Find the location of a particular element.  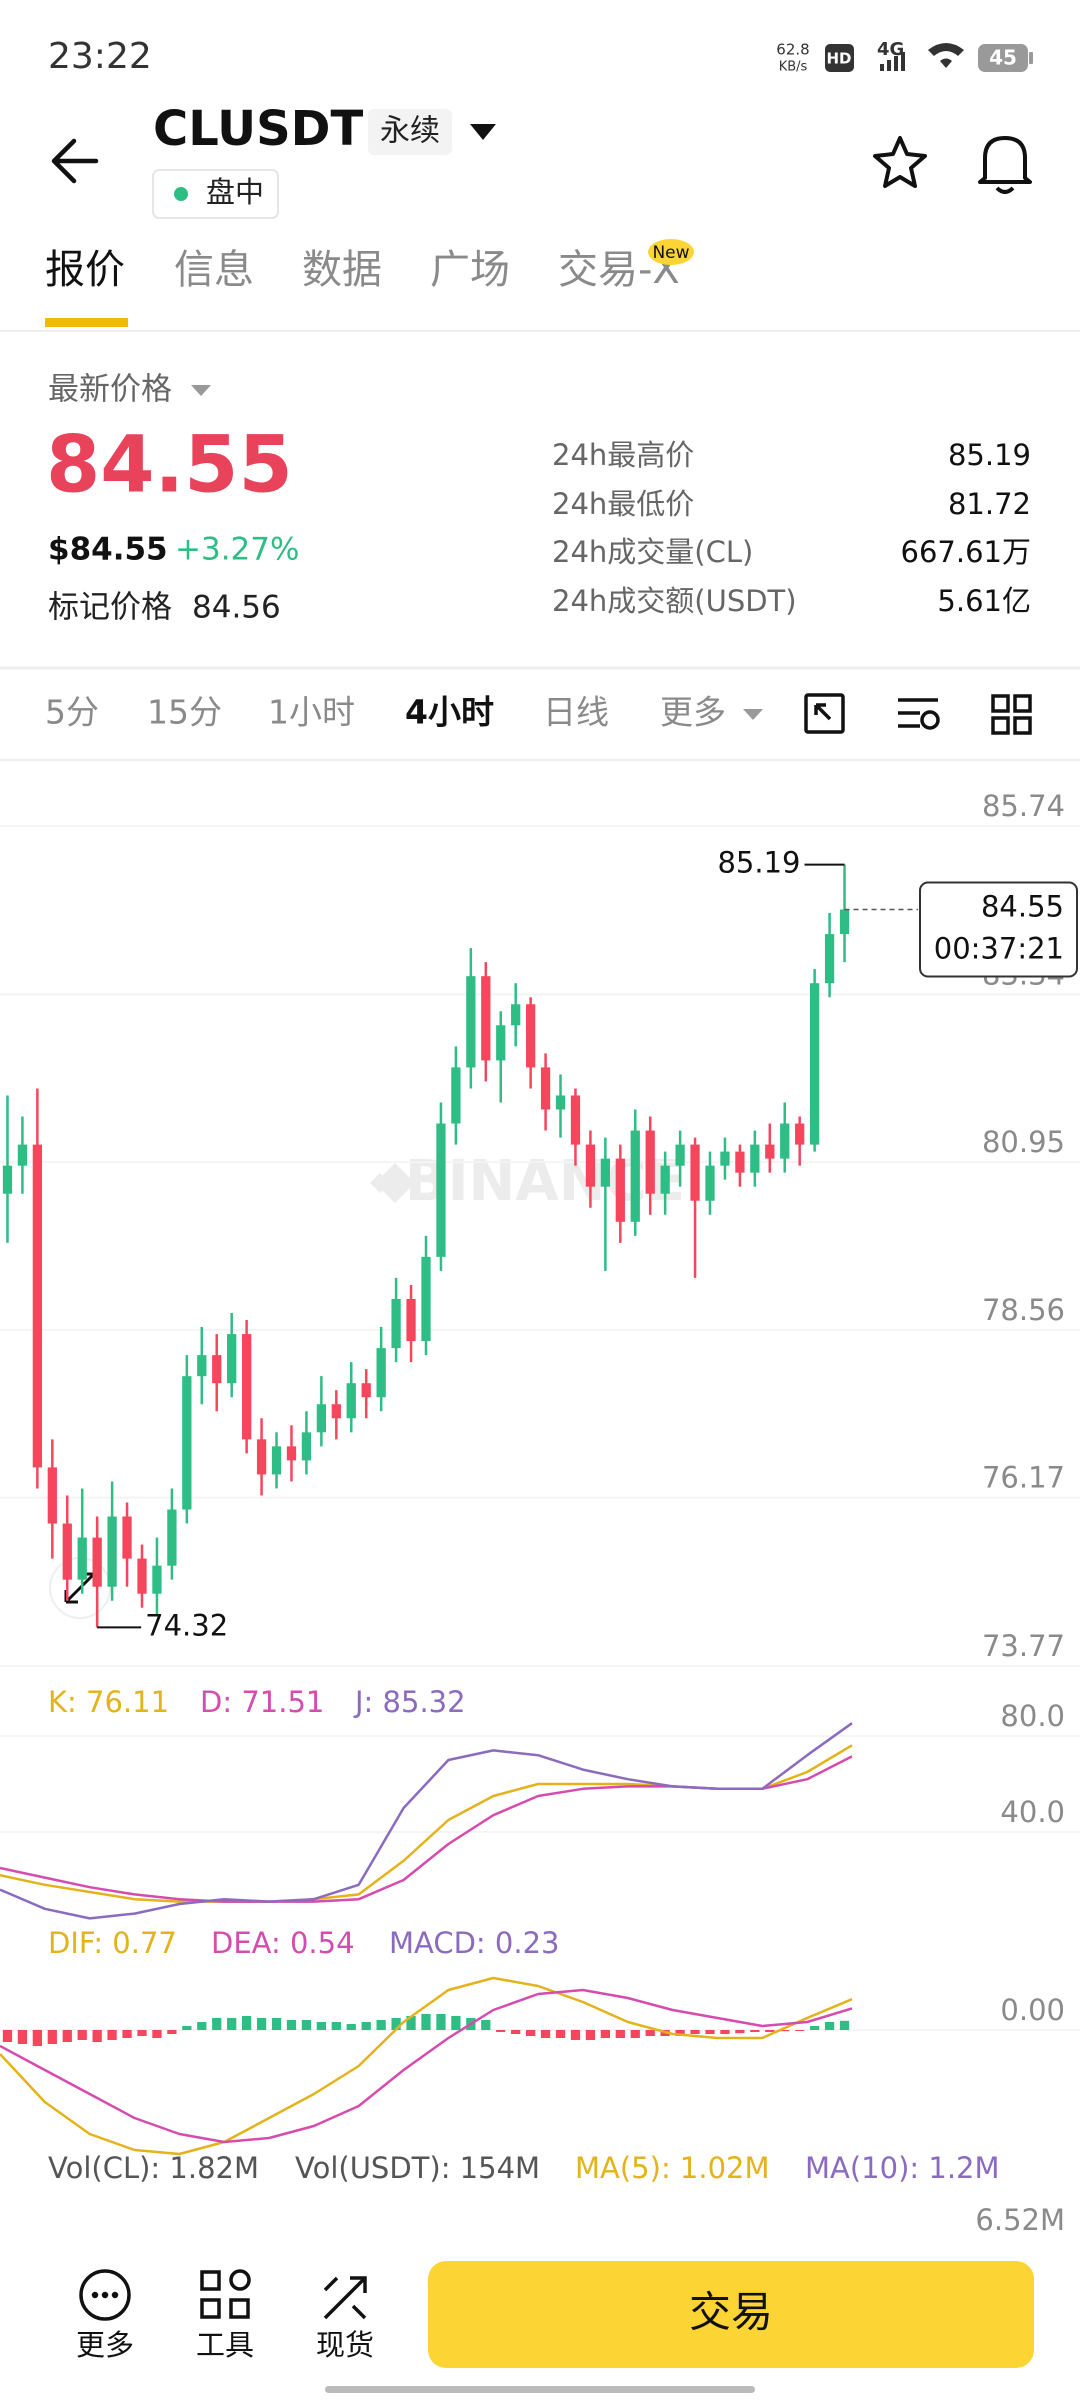

nav-label: 更多 is located at coordinates (105, 2345).